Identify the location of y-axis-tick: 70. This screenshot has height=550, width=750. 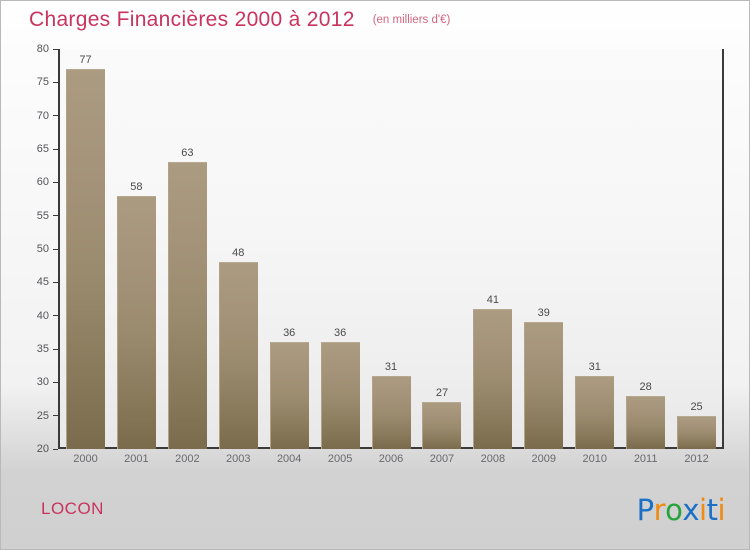
(47, 116).